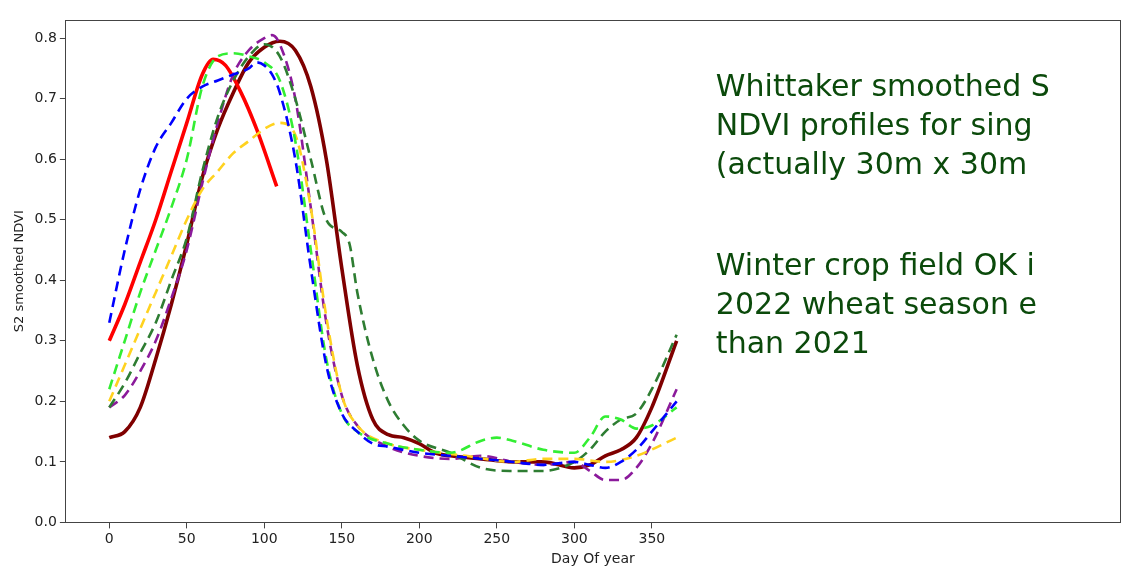  I want to click on y-tick-label: 0.4, so click(45, 278).